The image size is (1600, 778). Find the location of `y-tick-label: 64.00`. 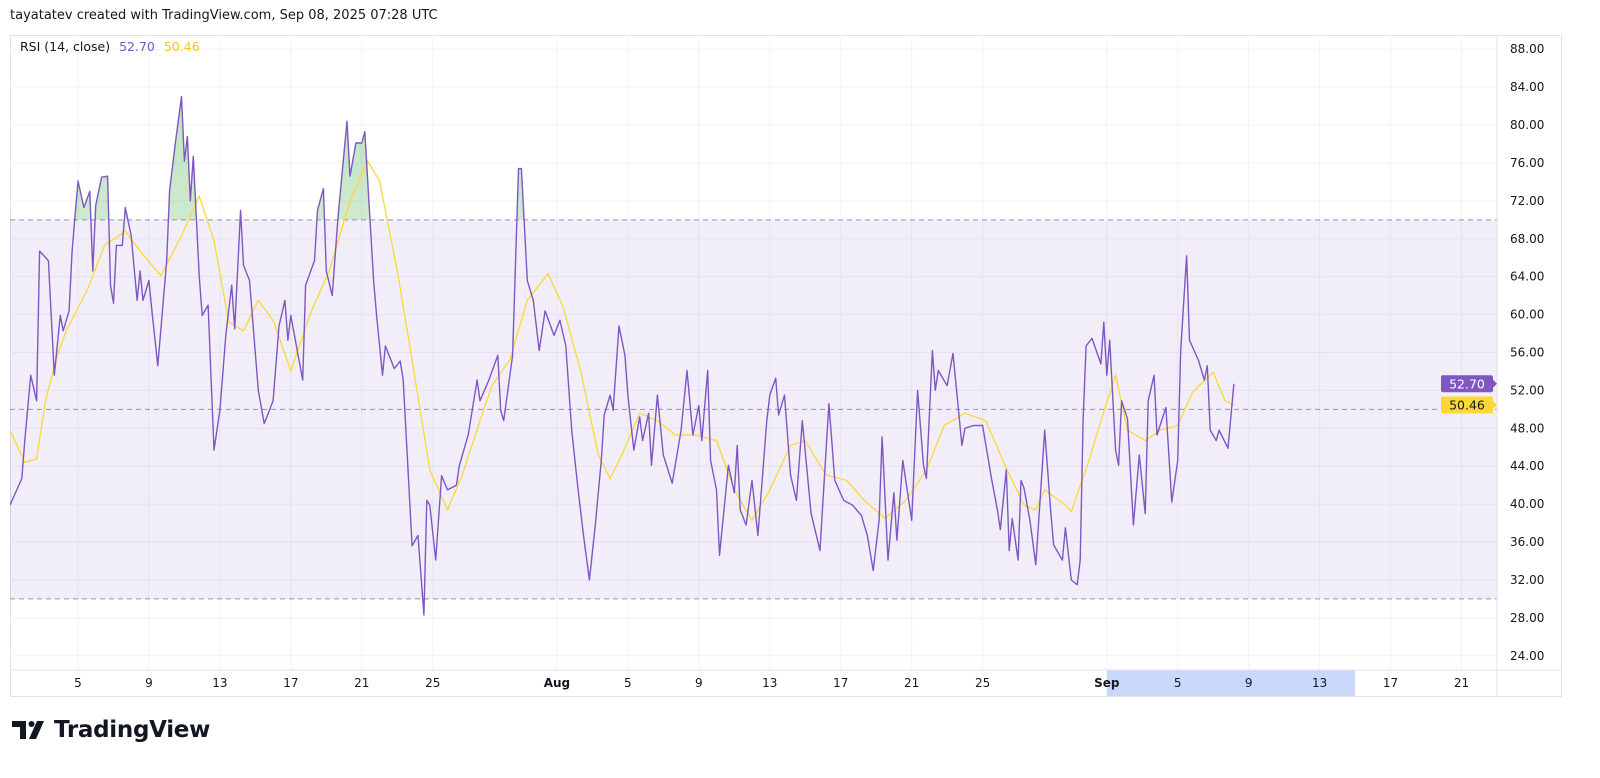

y-tick-label: 64.00 is located at coordinates (1527, 277).